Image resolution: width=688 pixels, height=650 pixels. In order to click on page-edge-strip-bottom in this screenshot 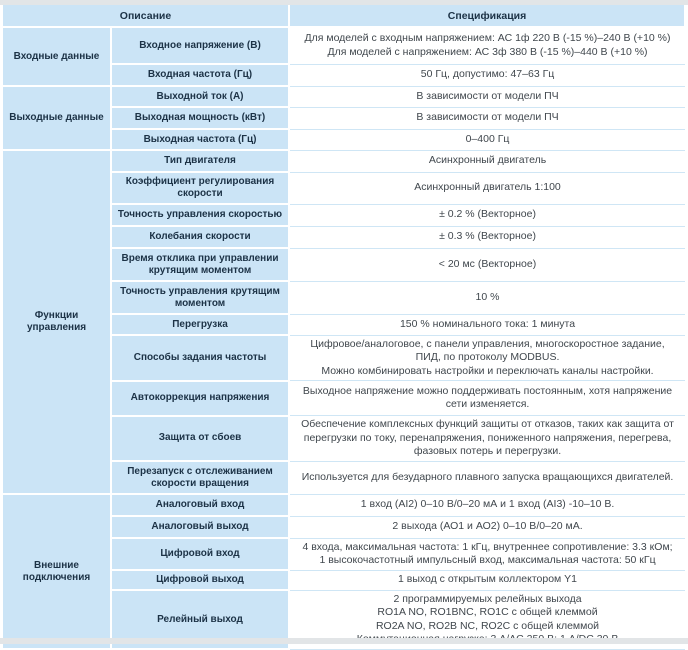, I will do `click(344, 641)`.